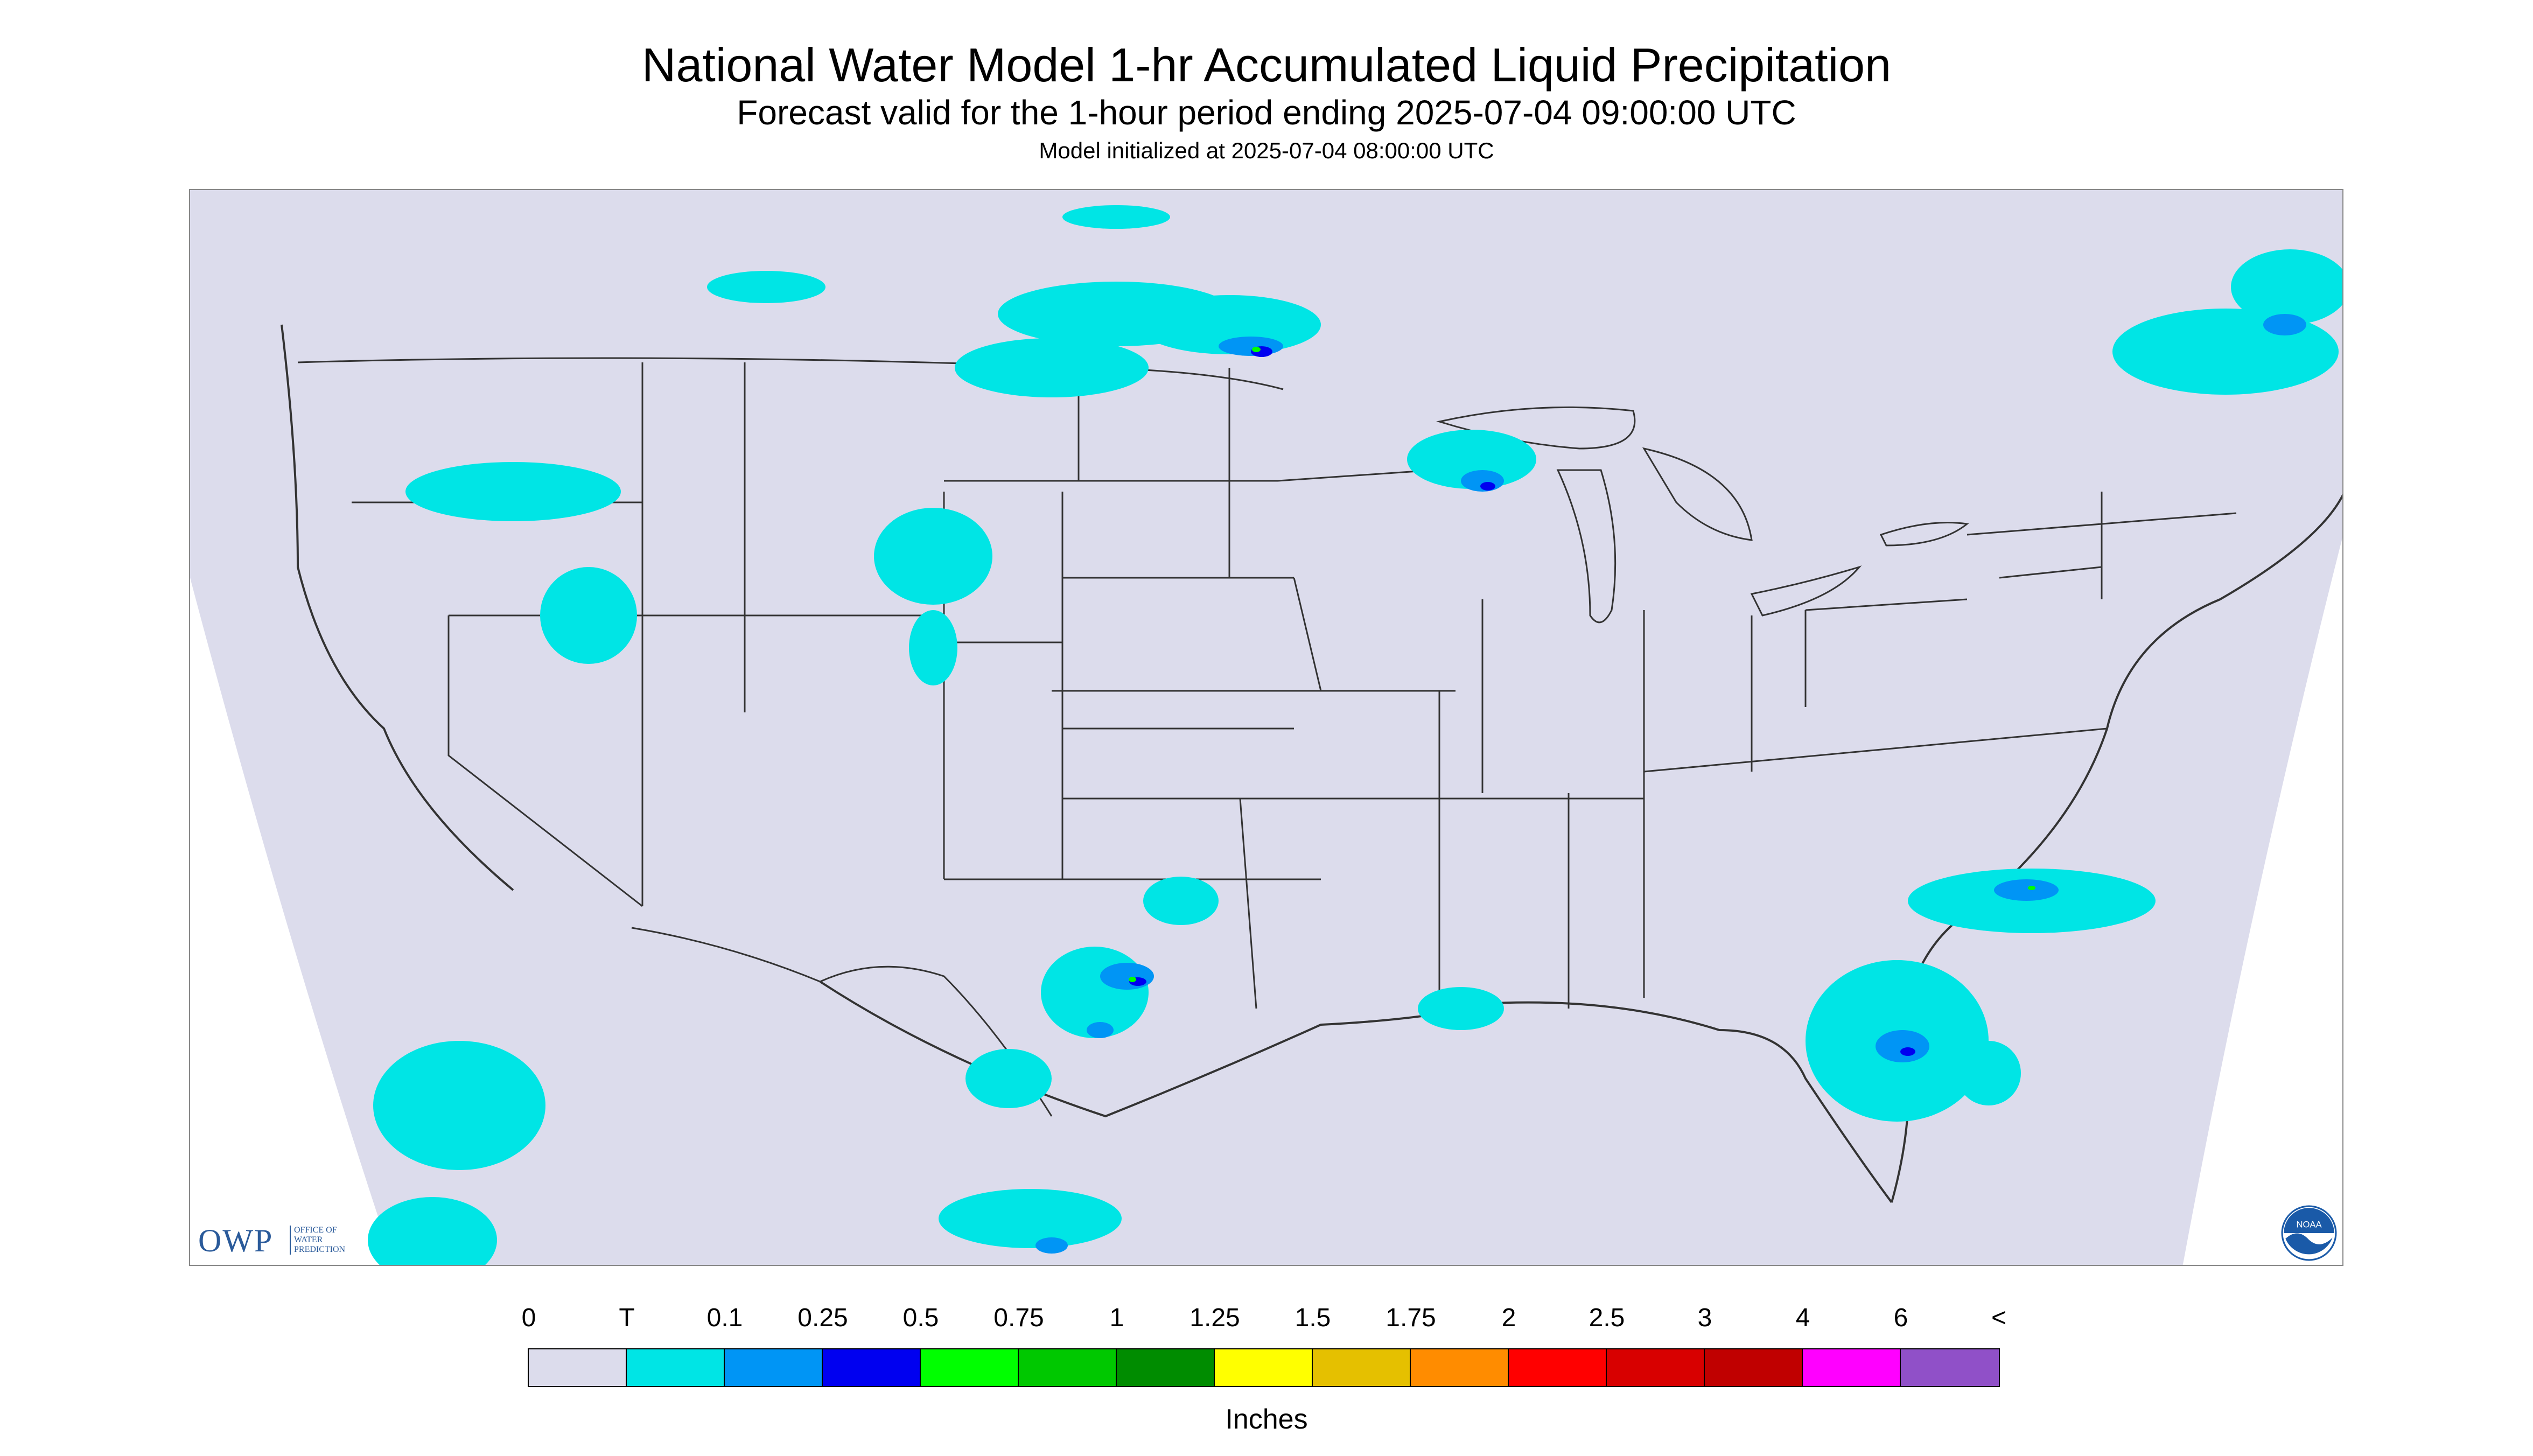 This screenshot has width=2533, height=1456. Describe the element at coordinates (1901, 1318) in the screenshot. I see `legend-label: 6` at that location.